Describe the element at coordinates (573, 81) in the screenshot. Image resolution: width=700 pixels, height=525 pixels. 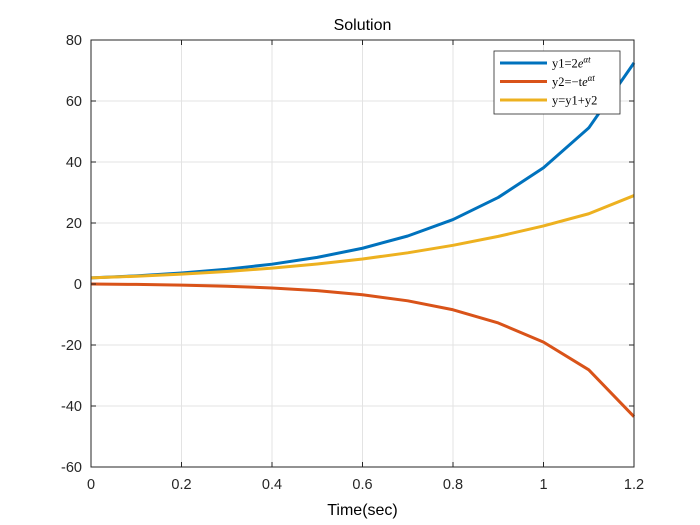
I see `legend-label: y2=−teαt` at that location.